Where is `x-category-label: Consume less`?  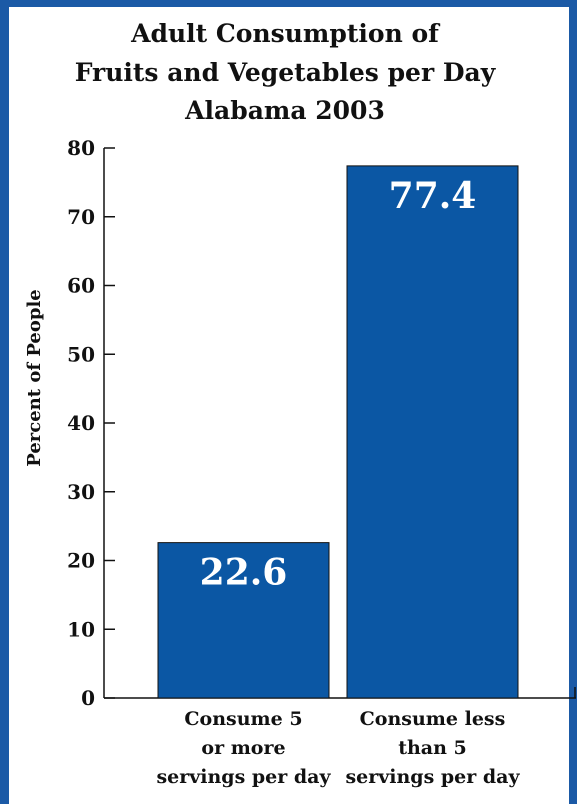
x-category-label: Consume less is located at coordinates (433, 719).